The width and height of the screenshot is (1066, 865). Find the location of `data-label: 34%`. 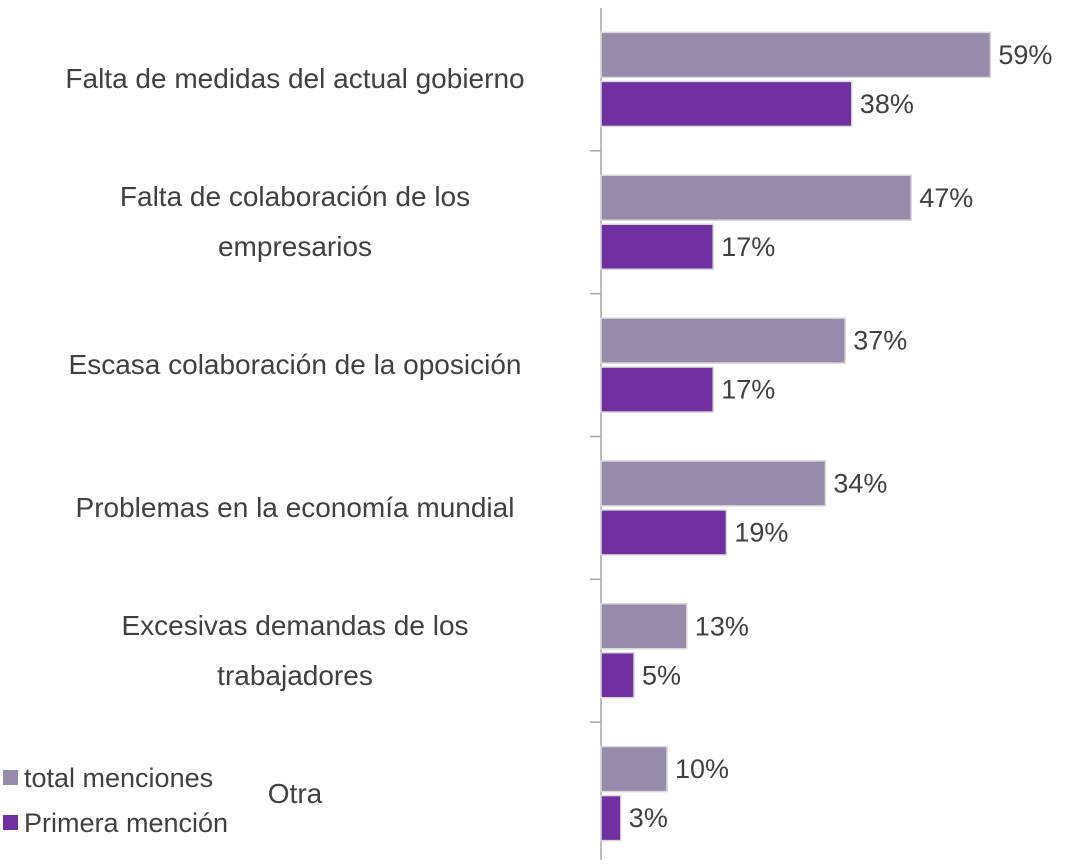

data-label: 34% is located at coordinates (860, 484).